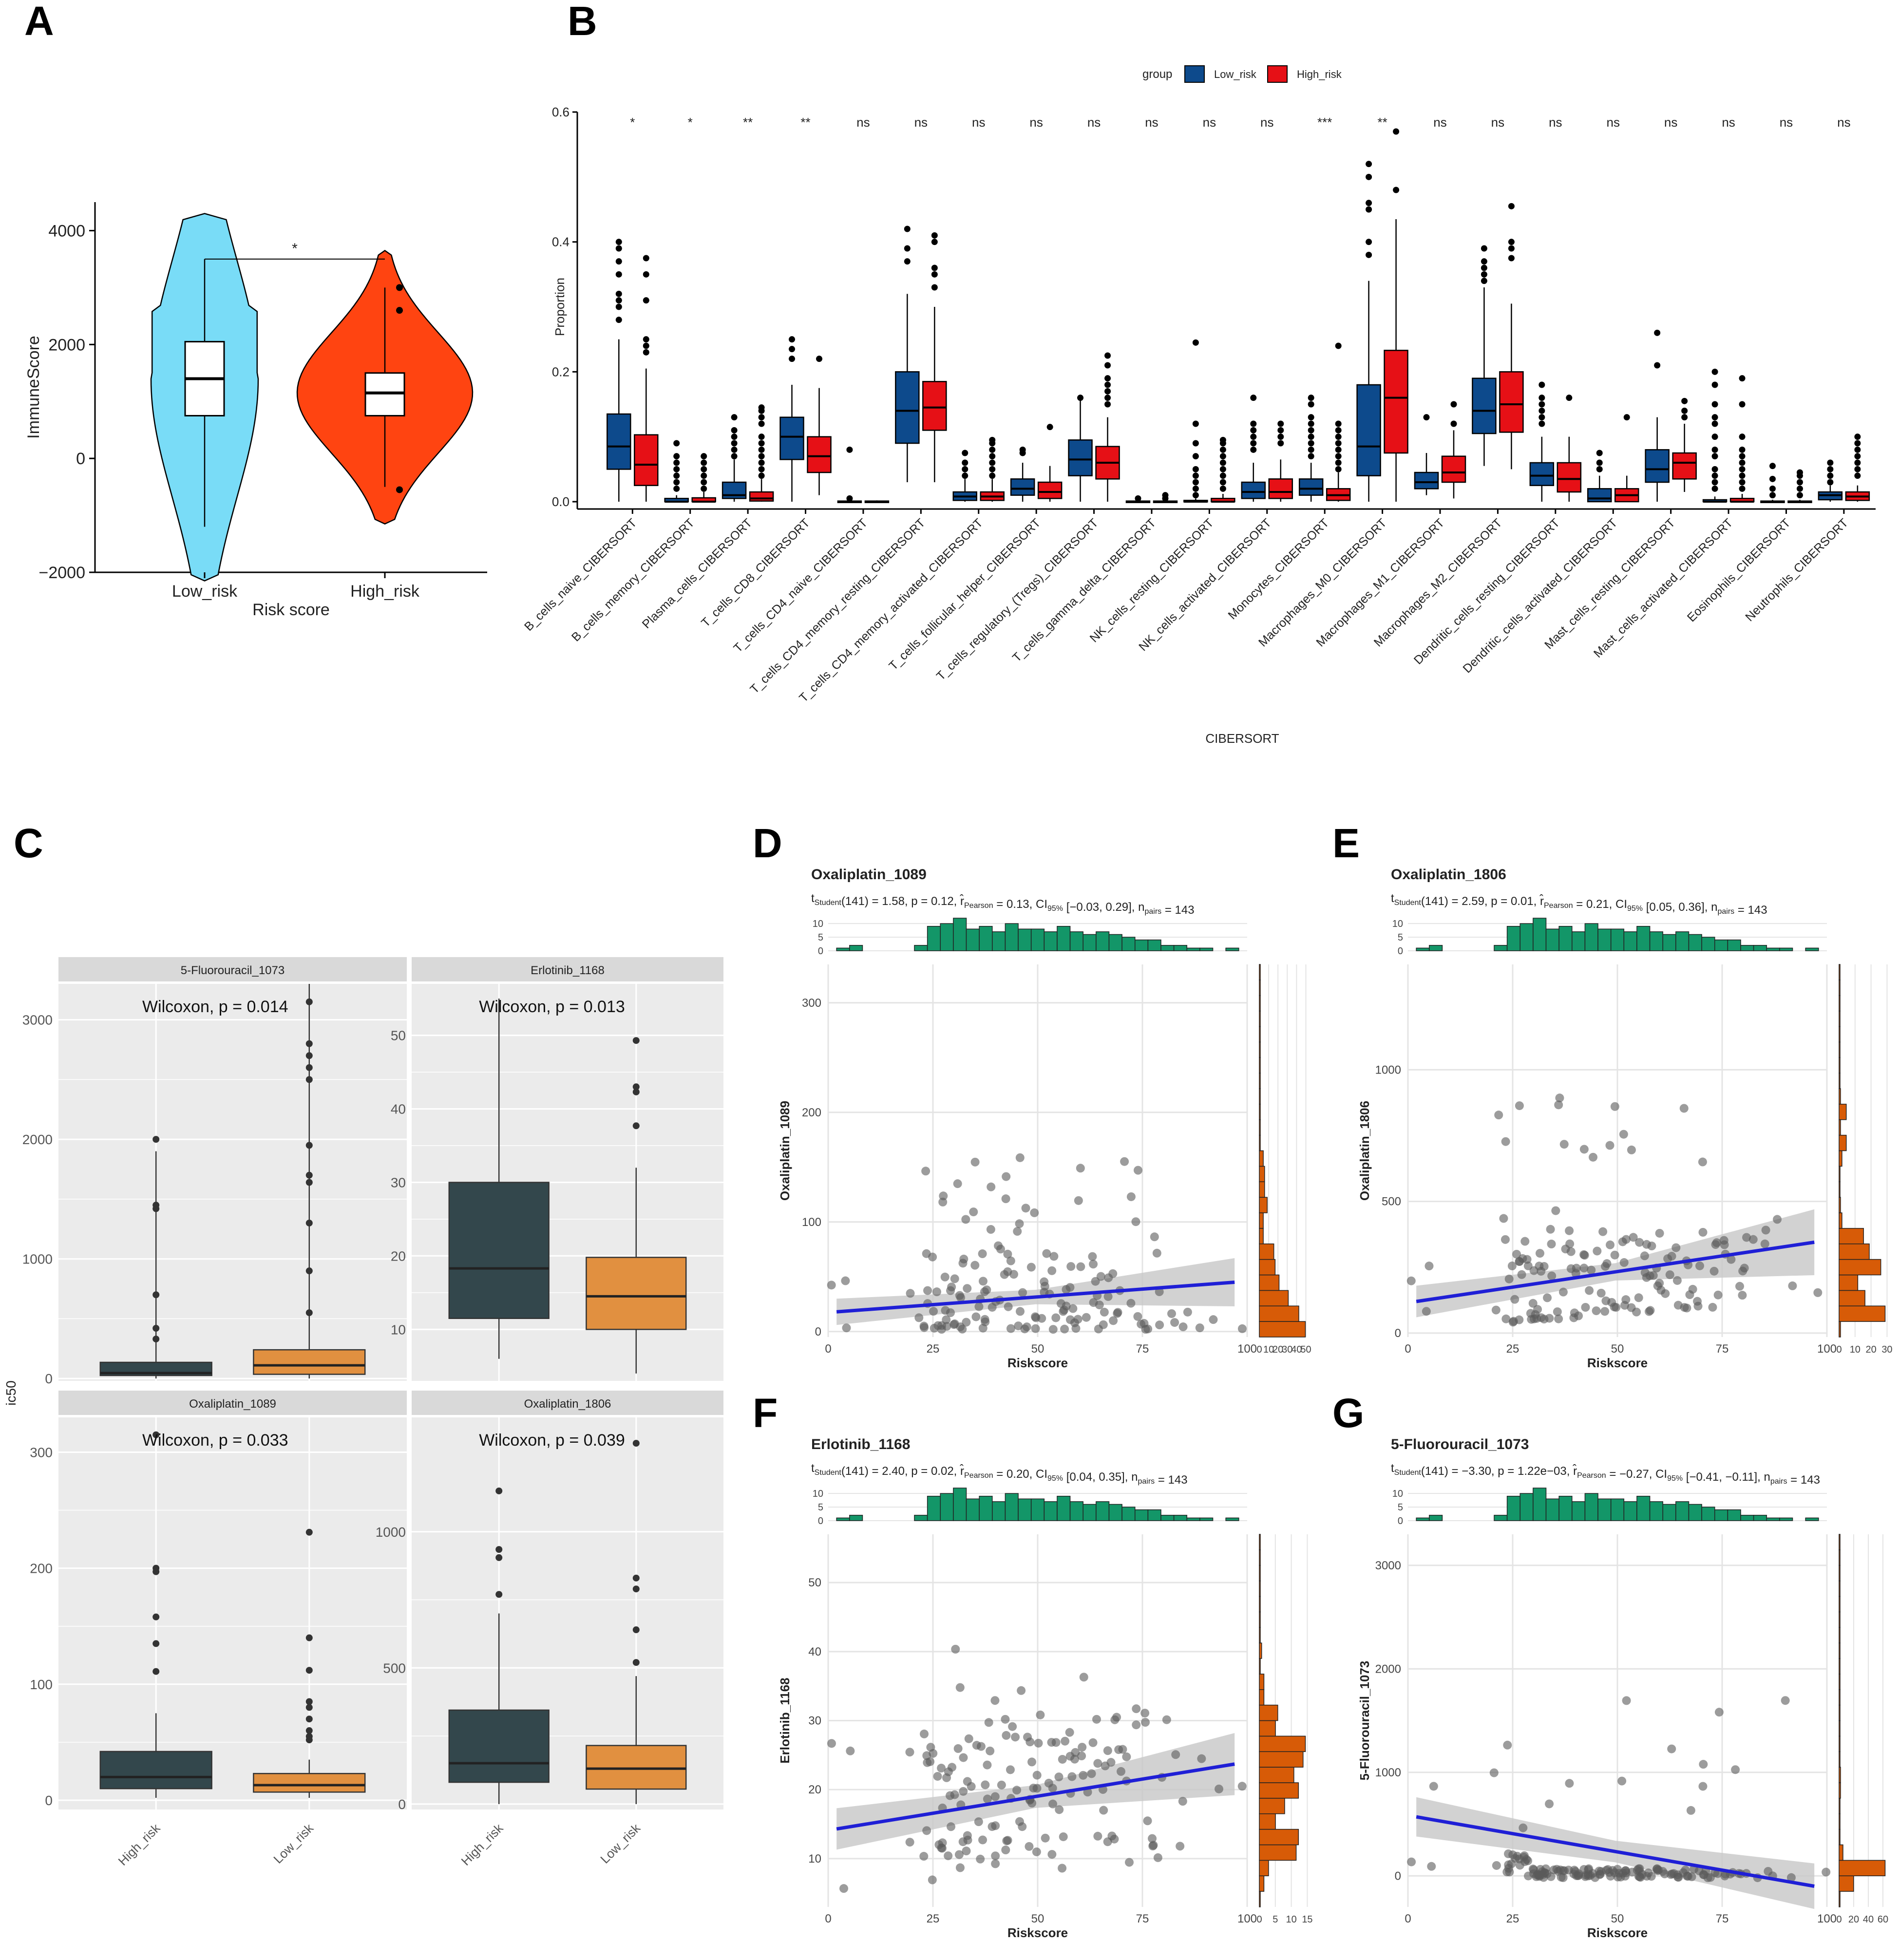  What do you see at coordinates (1268, 1350) in the screenshot?
I see `hist-tick-label: 10` at bounding box center [1268, 1350].